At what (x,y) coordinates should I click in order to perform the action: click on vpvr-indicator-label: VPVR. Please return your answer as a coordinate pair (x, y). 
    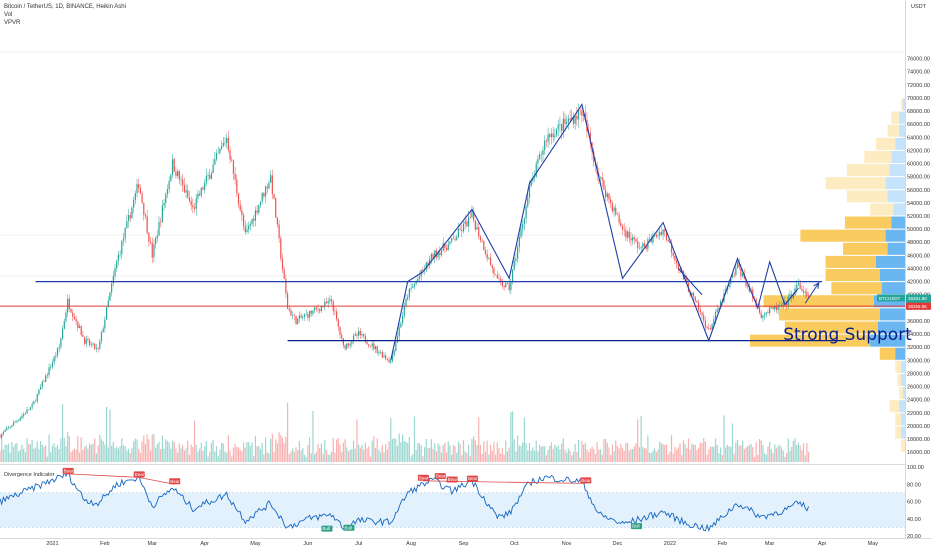
    Looking at the image, I should click on (12, 23).